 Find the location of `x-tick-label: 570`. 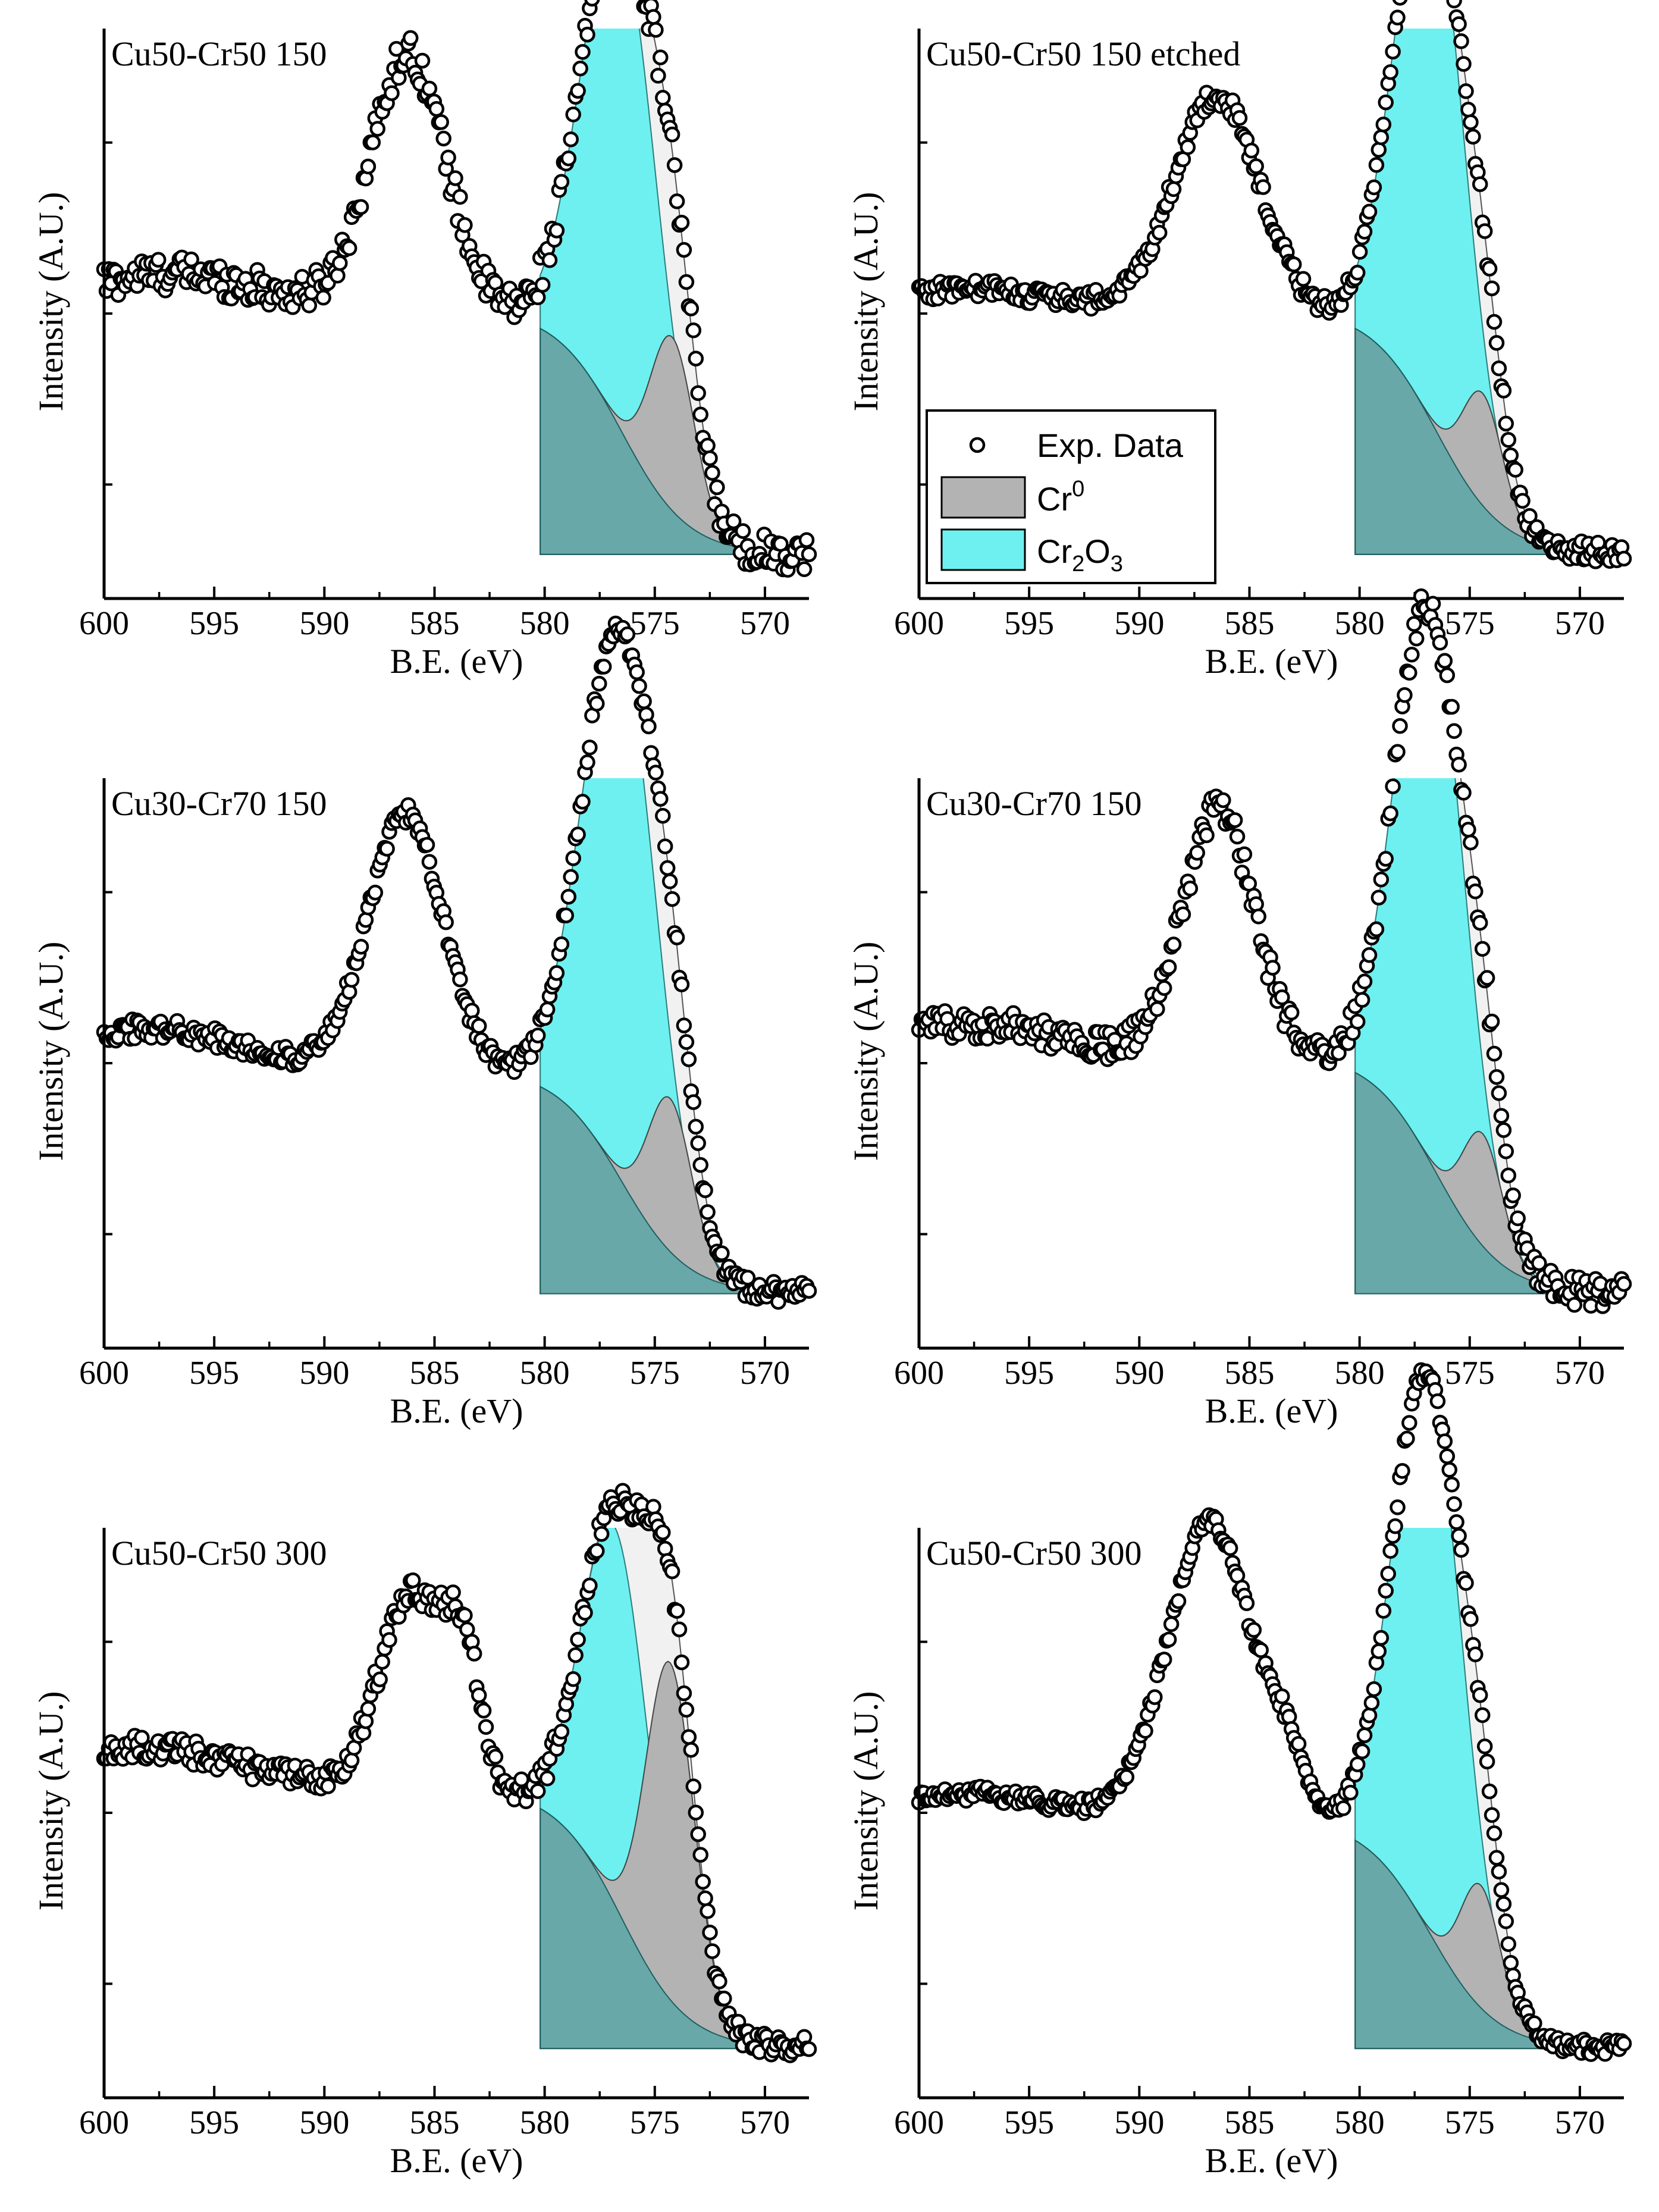

x-tick-label: 570 is located at coordinates (765, 2122).